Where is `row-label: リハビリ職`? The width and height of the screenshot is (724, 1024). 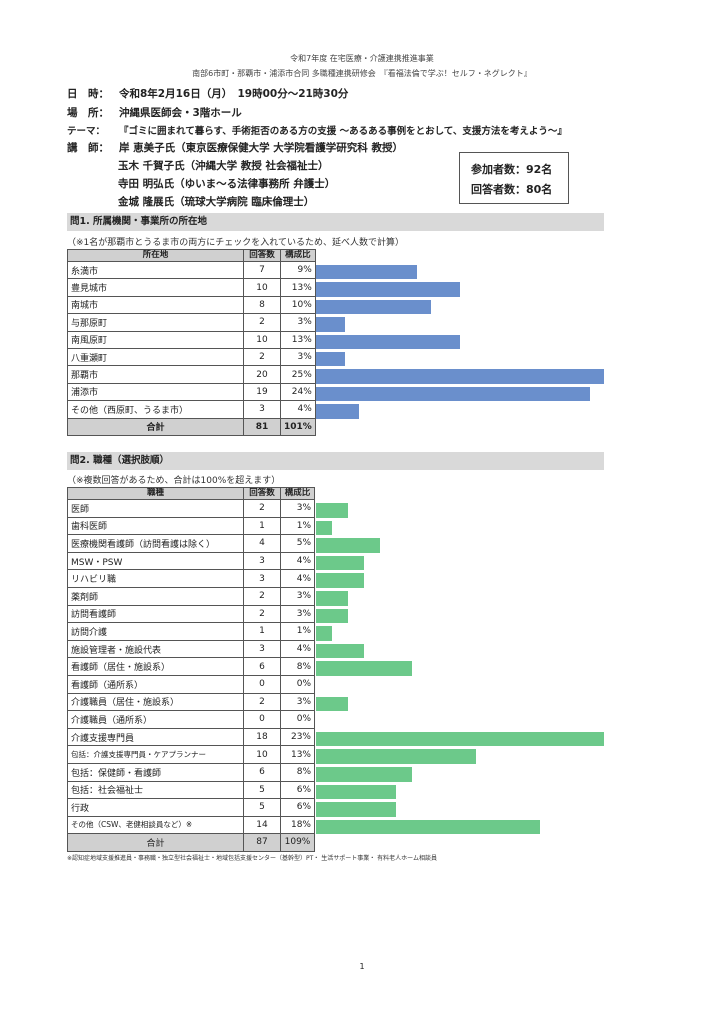
row-label: リハビリ職 is located at coordinates (155, 578).